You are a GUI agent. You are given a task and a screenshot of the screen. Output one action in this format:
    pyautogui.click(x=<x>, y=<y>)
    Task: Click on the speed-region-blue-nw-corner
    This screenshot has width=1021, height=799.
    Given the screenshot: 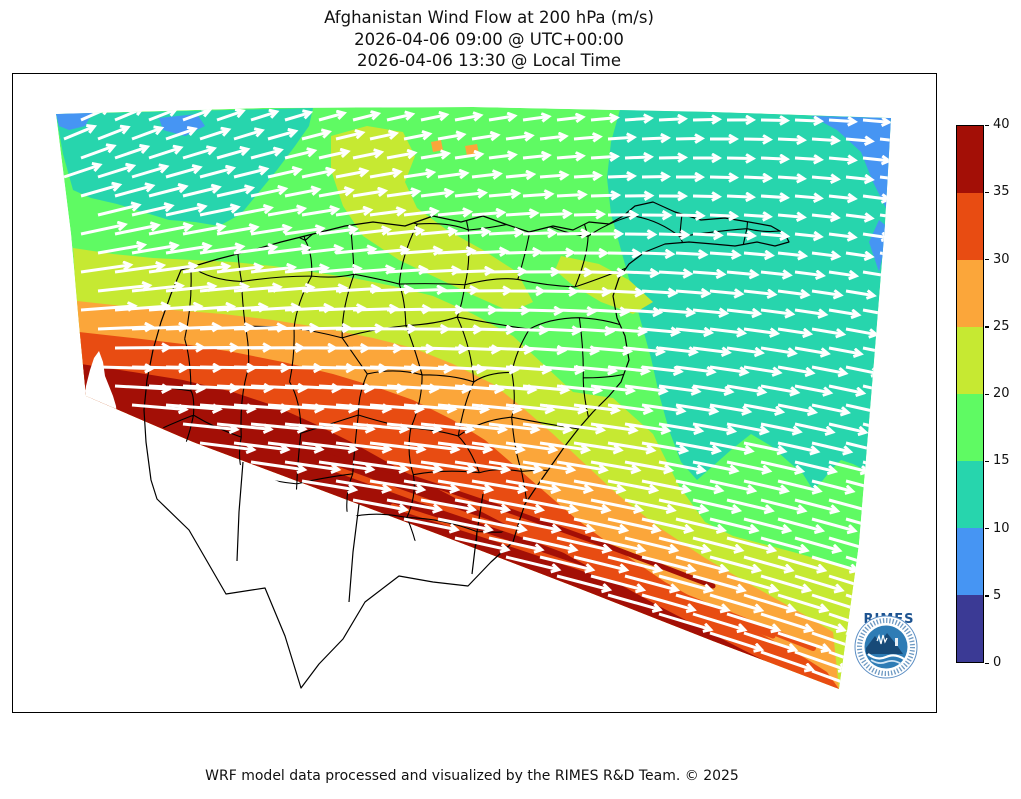 What is the action you would take?
    pyautogui.click(x=74, y=121)
    